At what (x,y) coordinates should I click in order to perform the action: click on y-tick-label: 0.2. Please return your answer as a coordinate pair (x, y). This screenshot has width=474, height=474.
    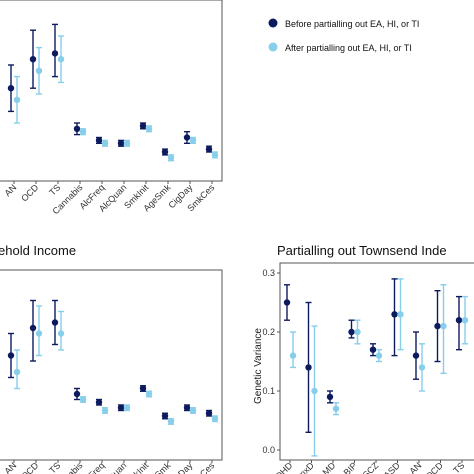
    Looking at the image, I should click on (268, 332).